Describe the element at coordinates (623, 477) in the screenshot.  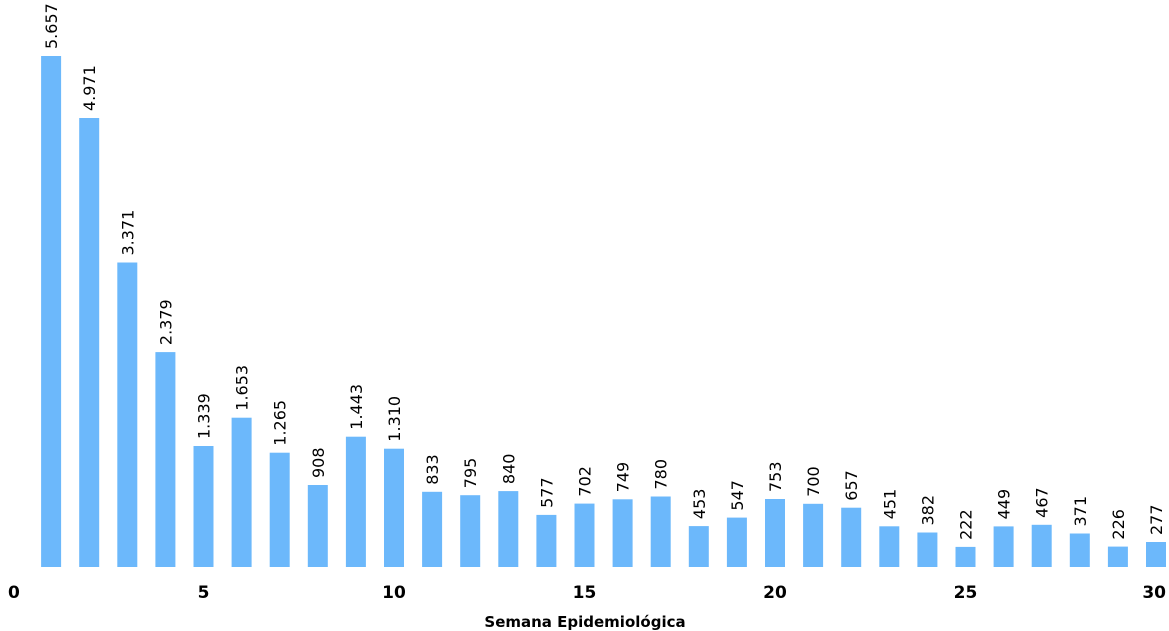
I see `bar-value-label-week-16: 749` at that location.